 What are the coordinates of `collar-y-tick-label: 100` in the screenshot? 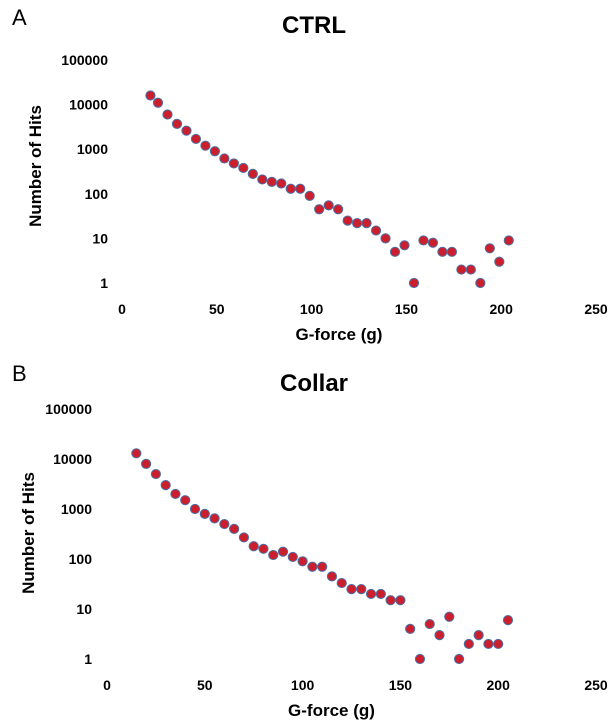 It's located at (81, 559).